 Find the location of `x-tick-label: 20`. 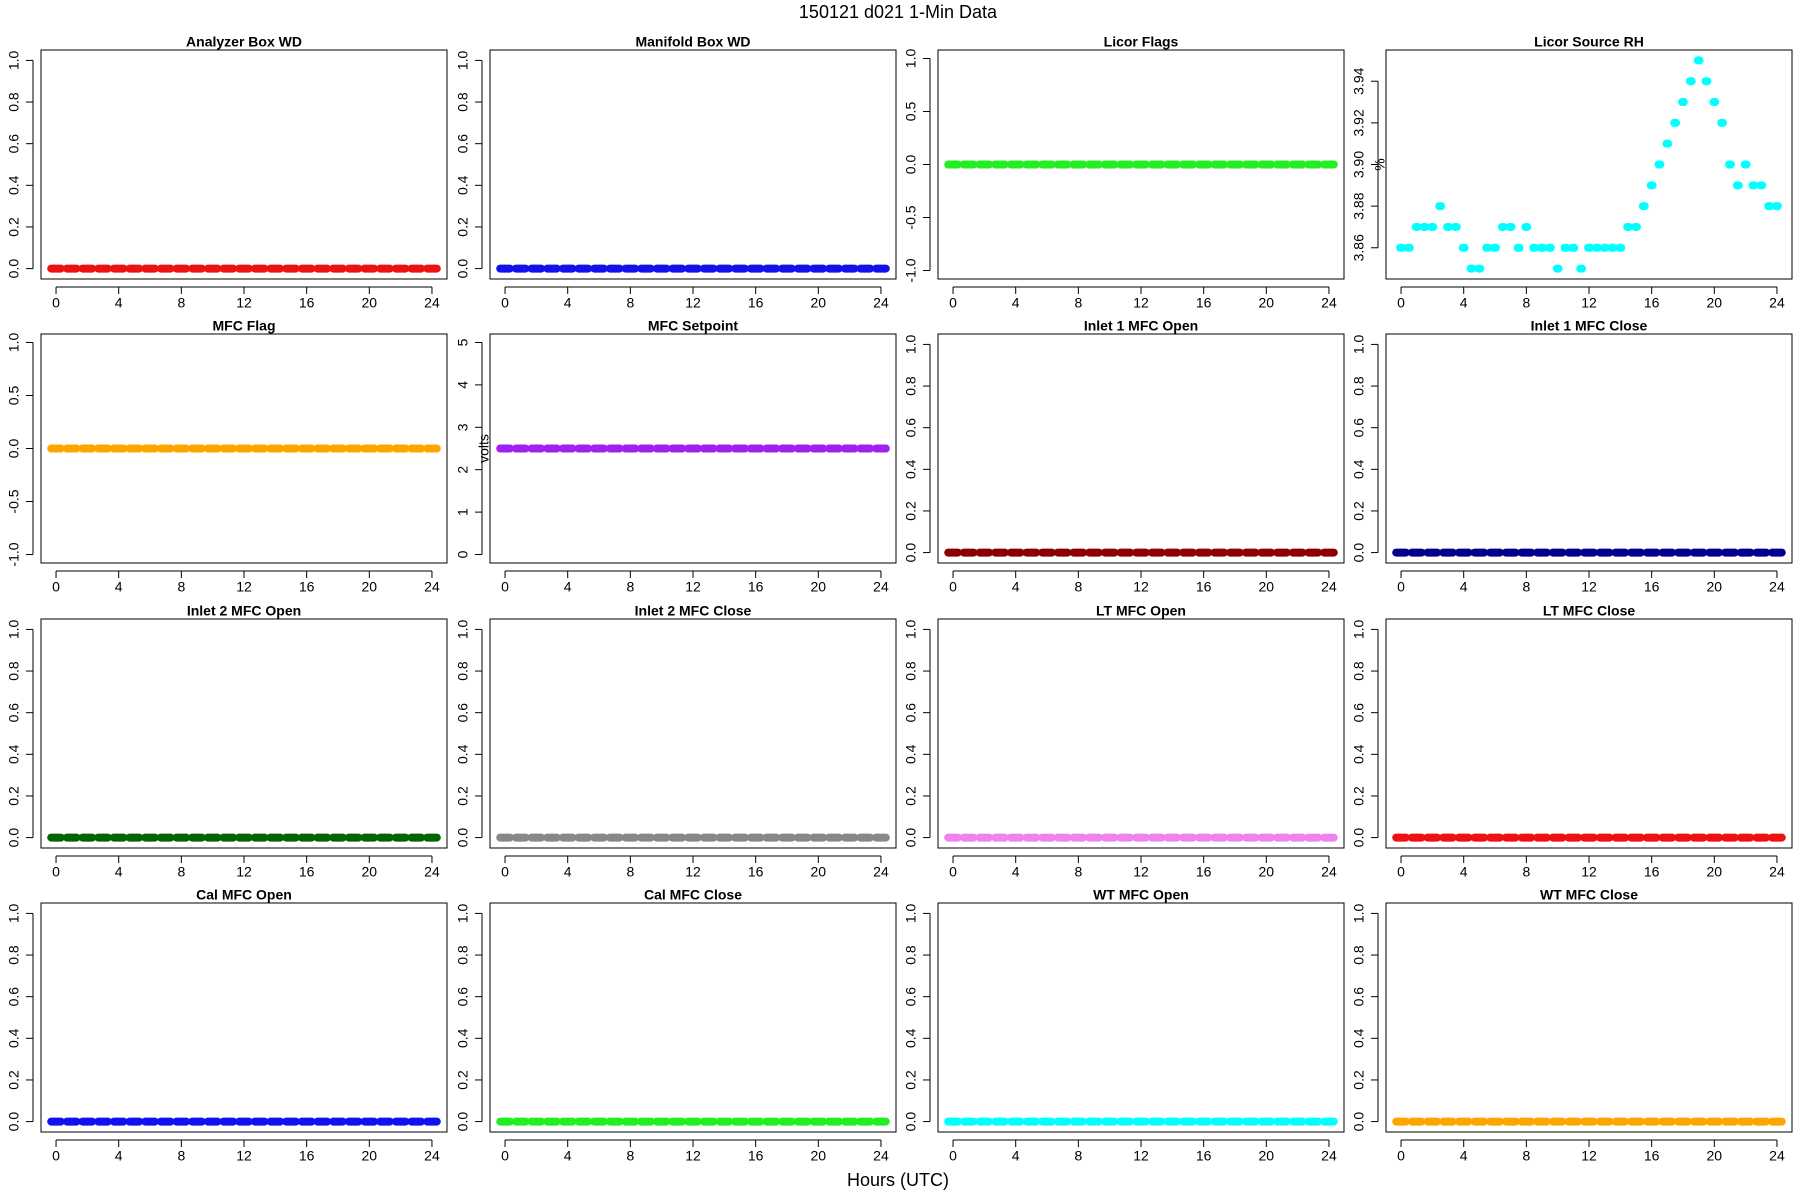

x-tick-label: 20 is located at coordinates (1715, 303).